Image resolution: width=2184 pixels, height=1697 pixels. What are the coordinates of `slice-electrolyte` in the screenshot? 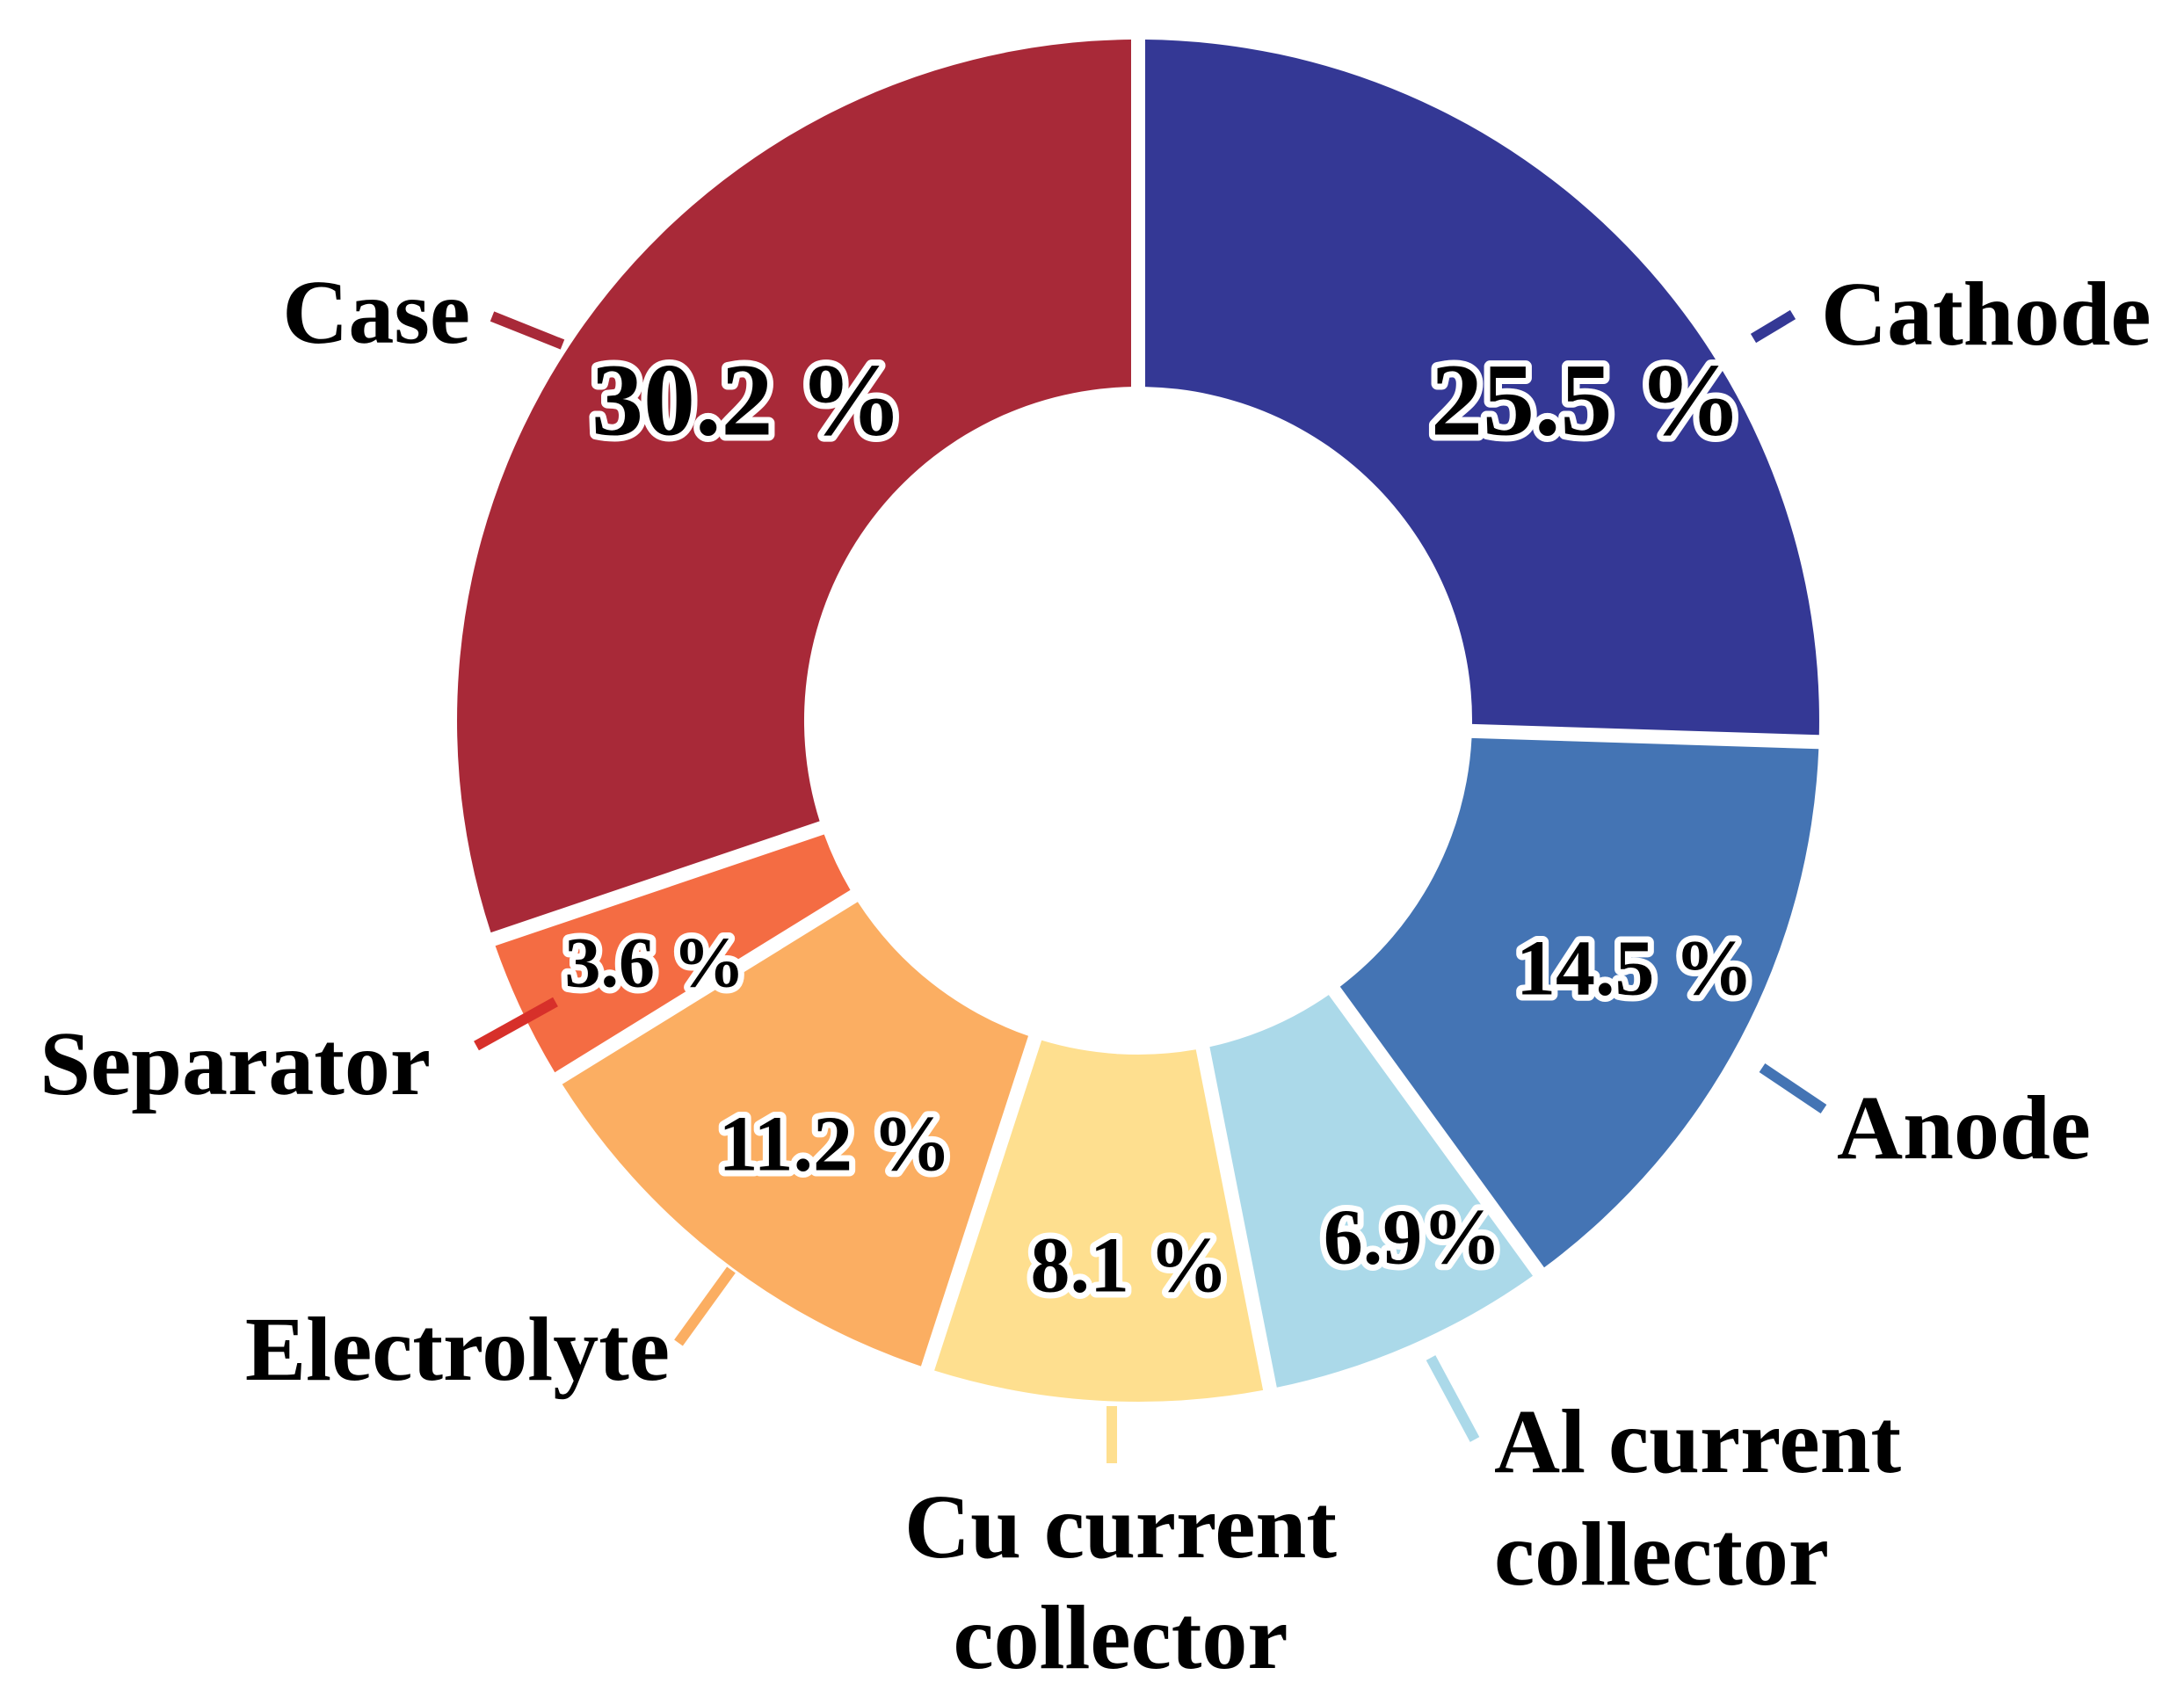 It's located at (795, 1134).